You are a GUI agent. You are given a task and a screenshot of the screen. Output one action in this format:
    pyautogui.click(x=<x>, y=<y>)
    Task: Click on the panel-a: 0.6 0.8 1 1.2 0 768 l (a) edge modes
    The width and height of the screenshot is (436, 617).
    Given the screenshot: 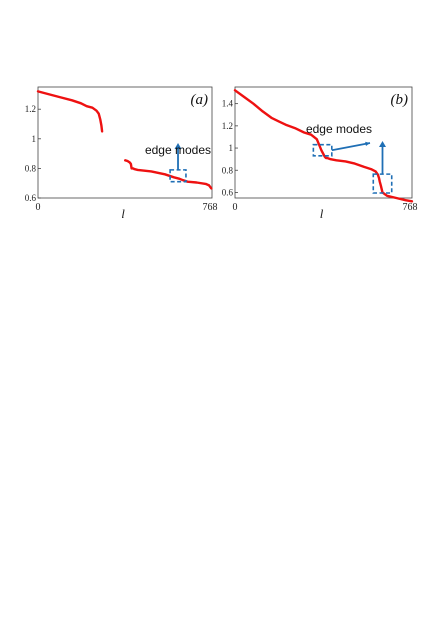 What is the action you would take?
    pyautogui.click(x=121, y=153)
    